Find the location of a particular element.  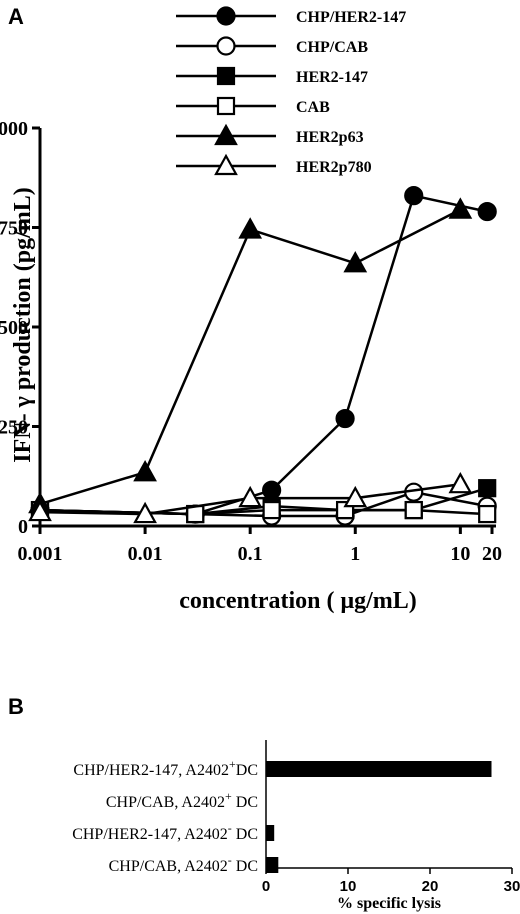

y-axis-title: IFN- γ production (pg/mL) is located at coordinates (23, 324).